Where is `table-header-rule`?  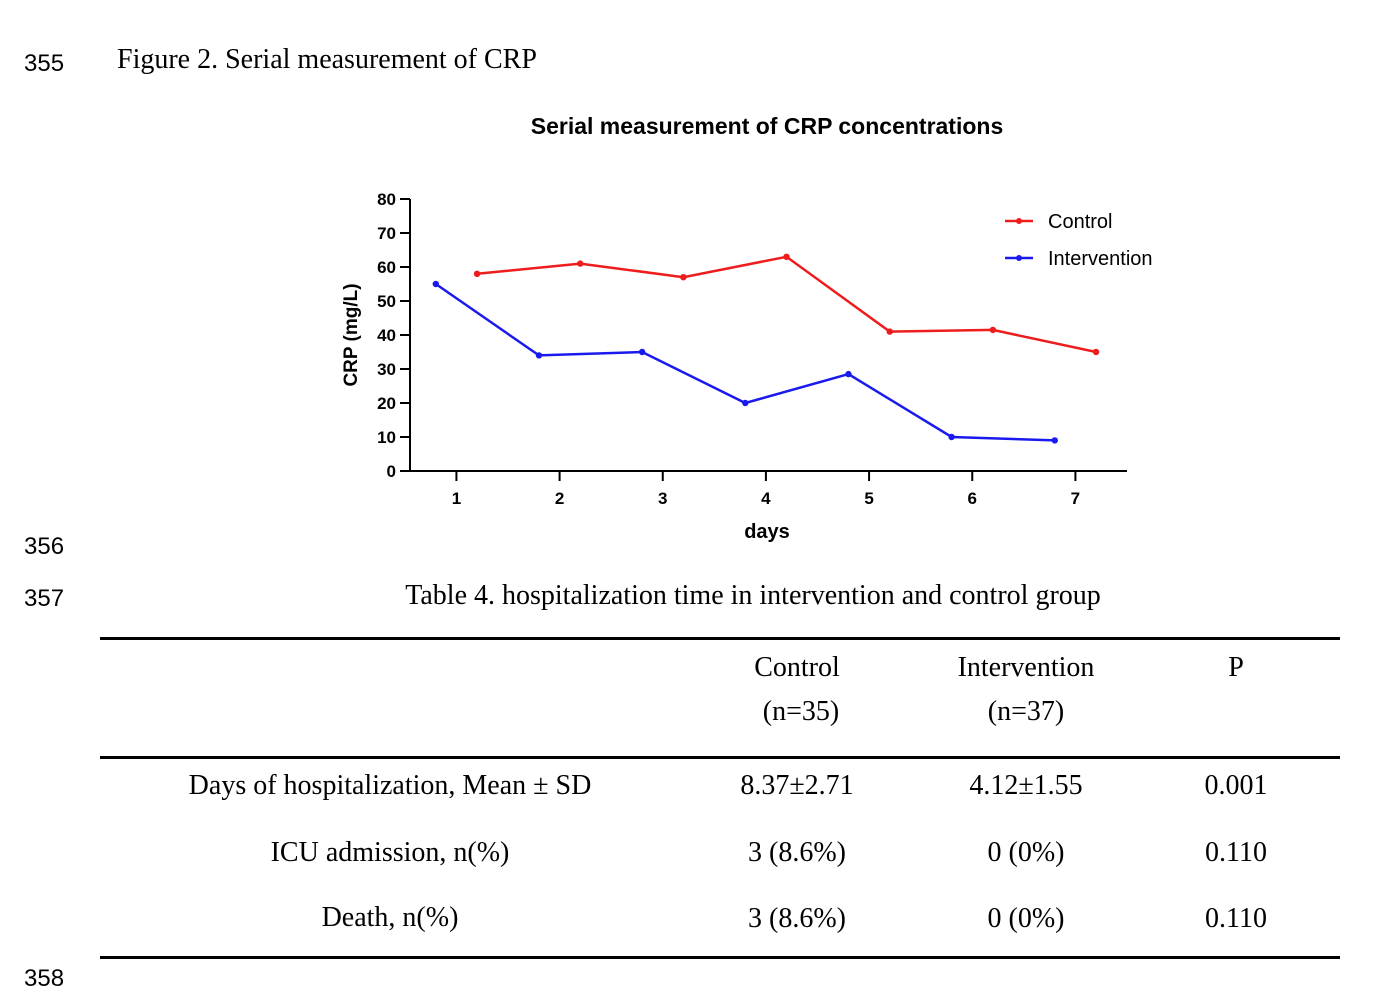 table-header-rule is located at coordinates (720, 757).